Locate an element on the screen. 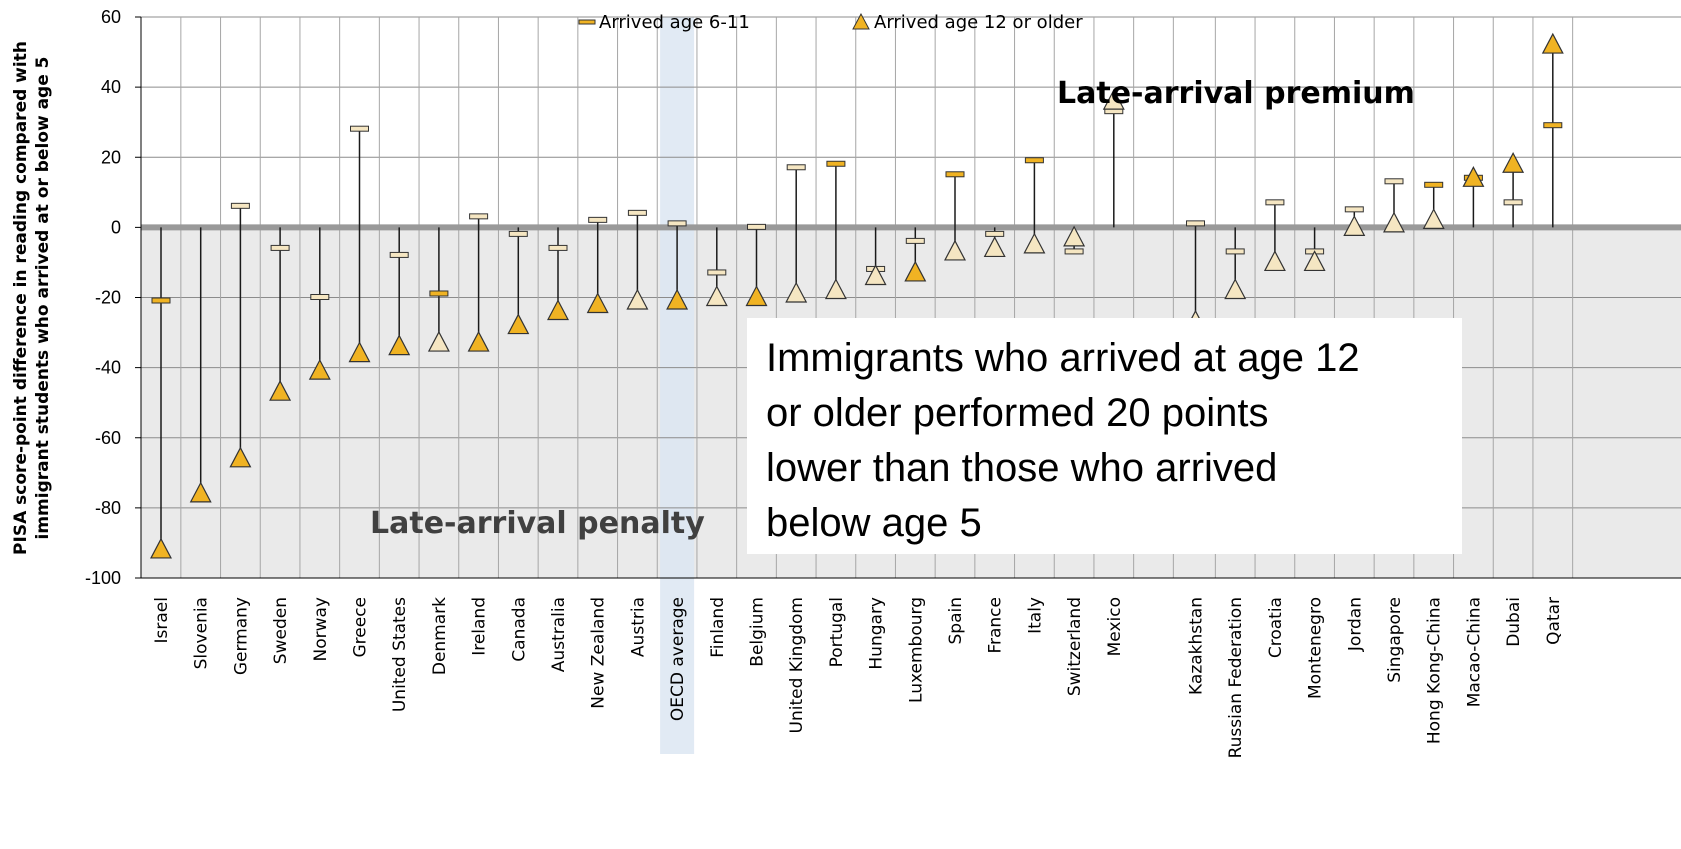 The image size is (1681, 849). category-label-belgium: Belgium is located at coordinates (758, 632).